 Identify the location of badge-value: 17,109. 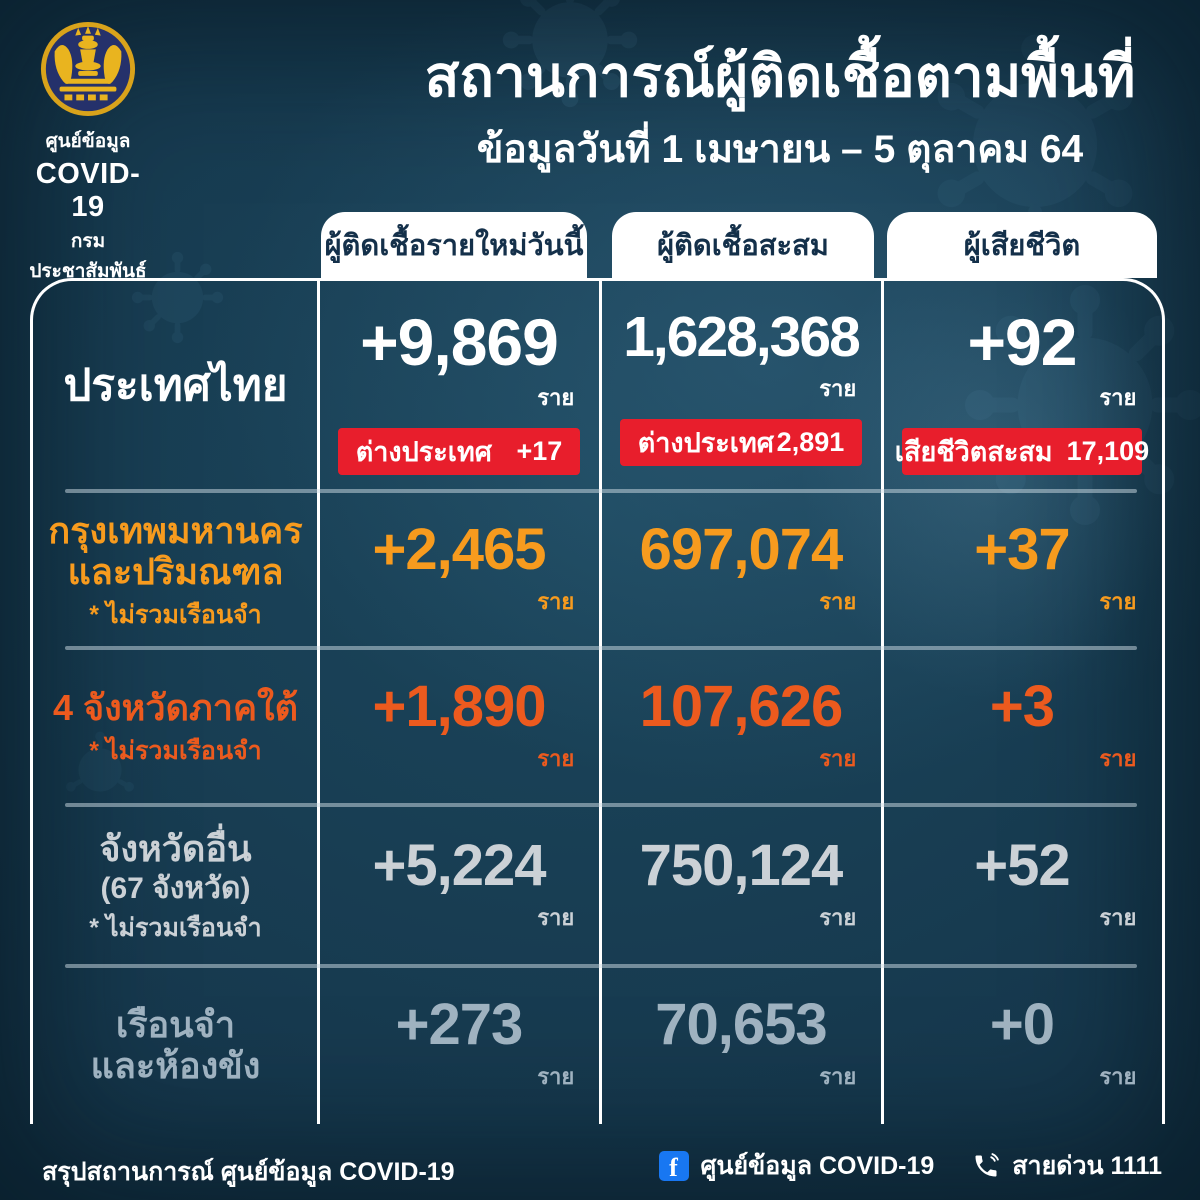
(1108, 451).